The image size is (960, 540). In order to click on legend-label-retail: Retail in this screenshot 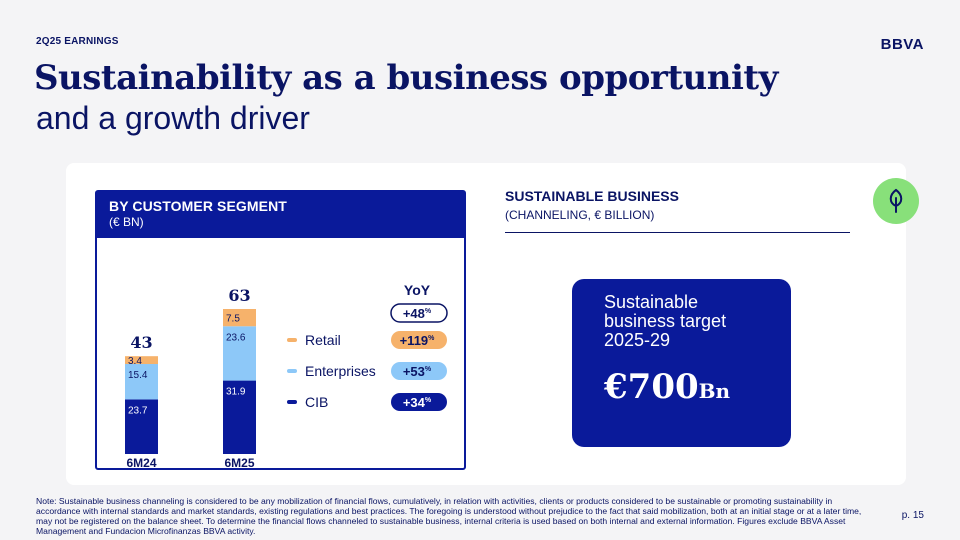, I will do `click(323, 340)`.